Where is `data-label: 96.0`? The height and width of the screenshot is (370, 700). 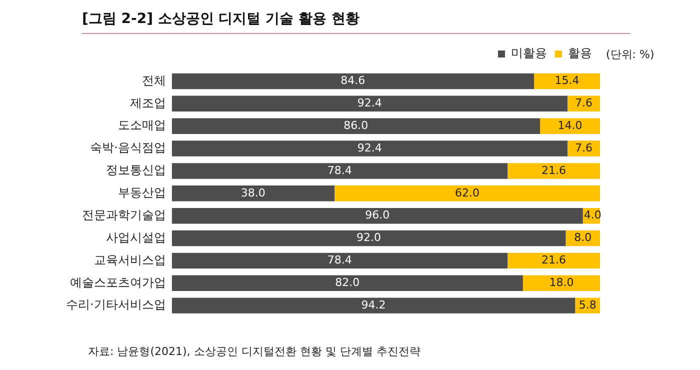
data-label: 96.0 is located at coordinates (377, 215).